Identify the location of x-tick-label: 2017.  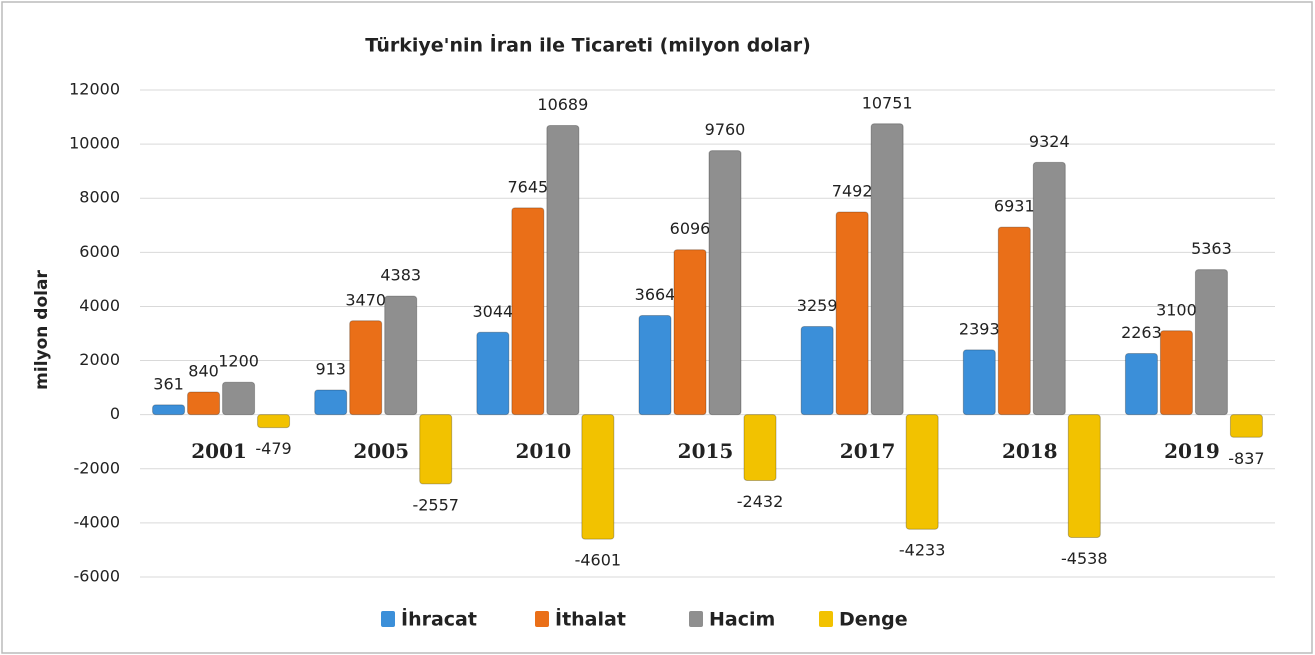
(868, 451).